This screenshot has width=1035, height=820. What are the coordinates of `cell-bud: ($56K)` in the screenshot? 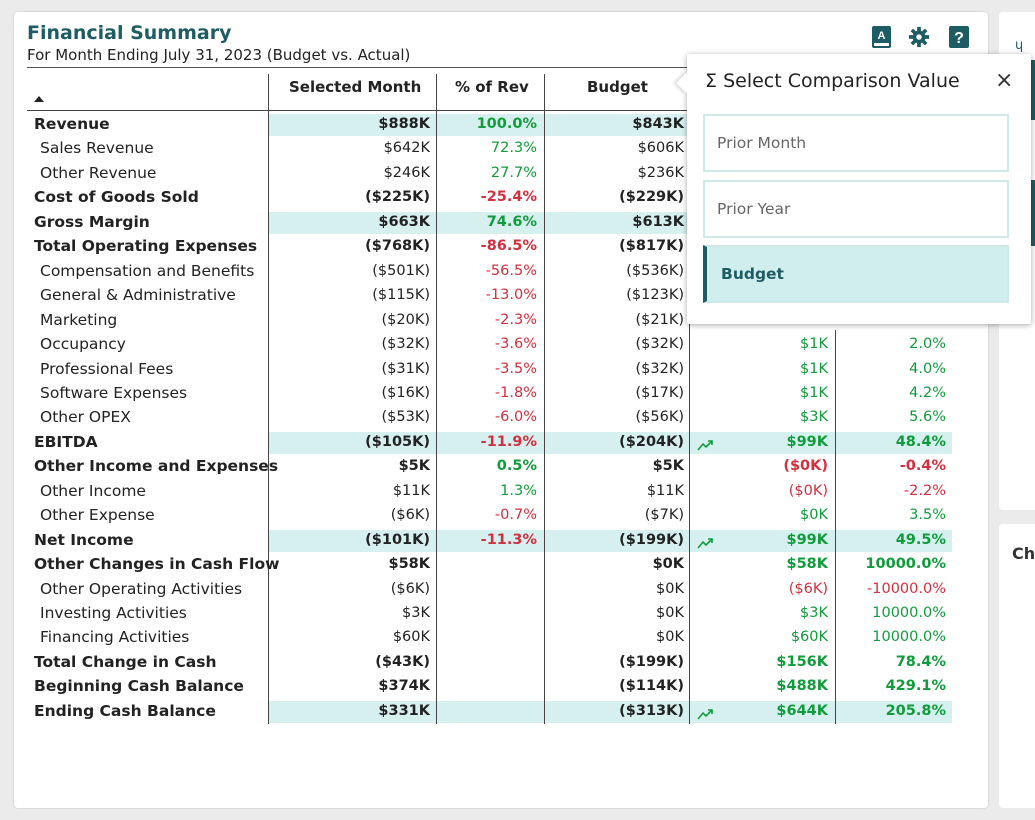 It's located at (660, 417).